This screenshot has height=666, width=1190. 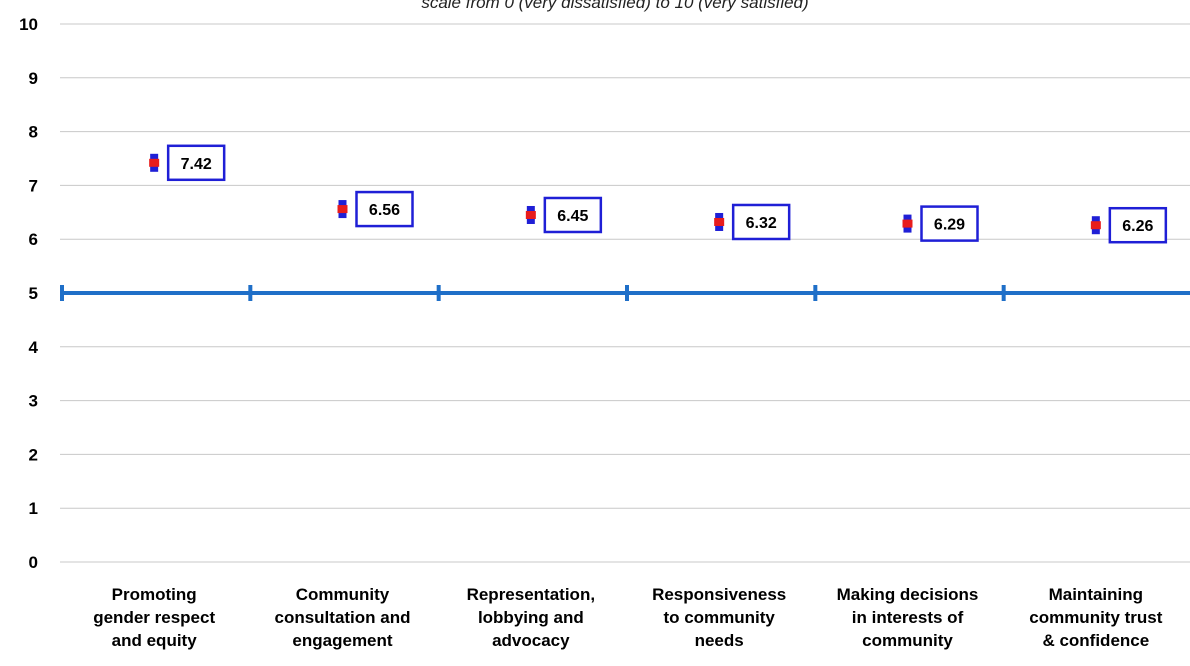 I want to click on y-tick-label: 1, so click(x=33, y=508).